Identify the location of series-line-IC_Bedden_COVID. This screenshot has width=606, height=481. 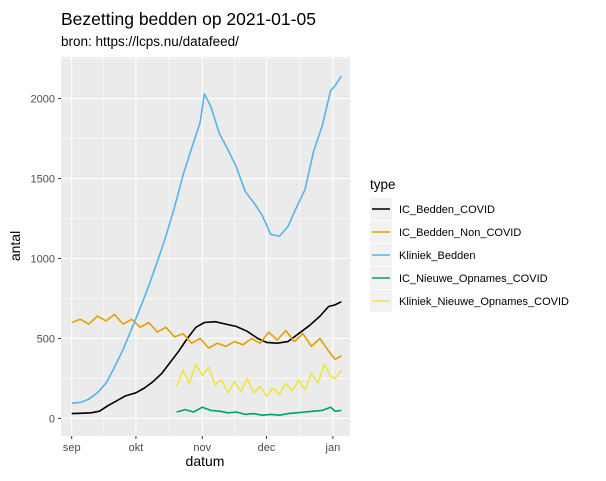
(206, 357).